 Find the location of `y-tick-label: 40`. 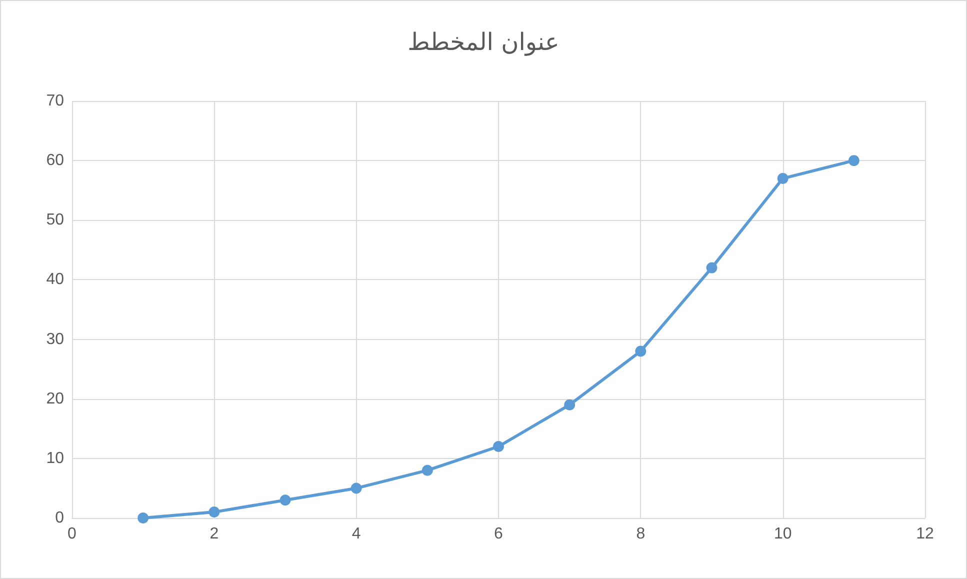

y-tick-label: 40 is located at coordinates (55, 279).